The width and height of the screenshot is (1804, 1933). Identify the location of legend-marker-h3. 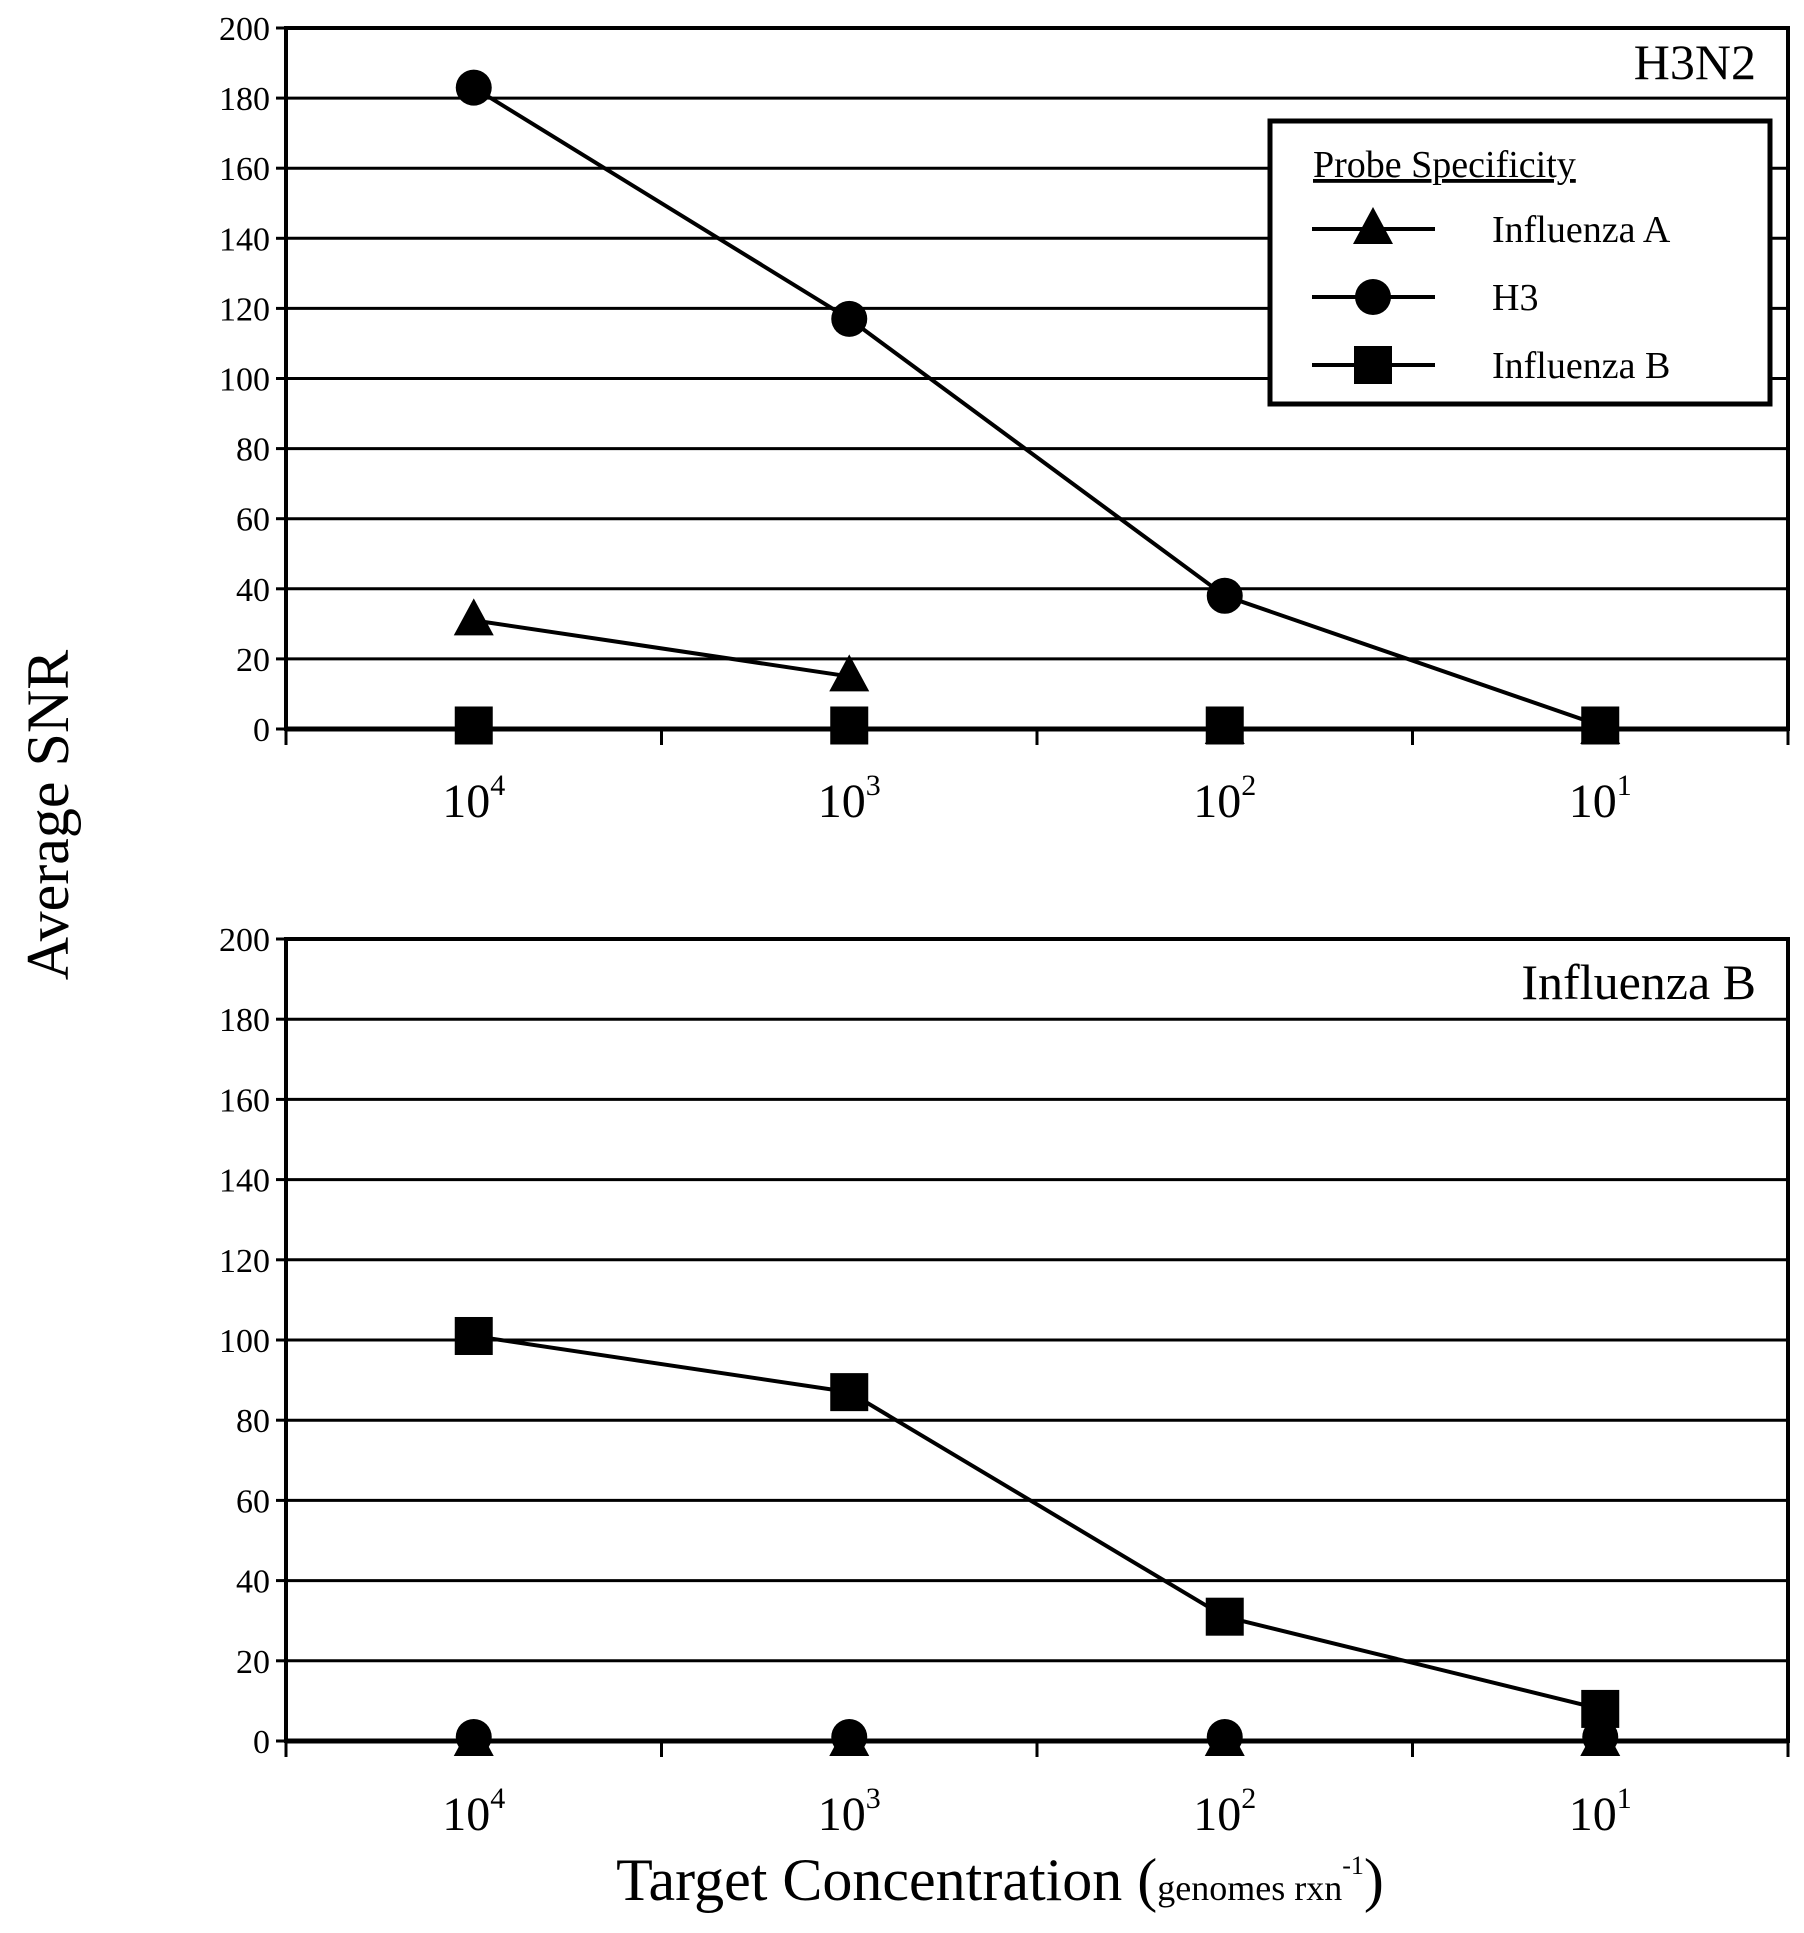
(1373, 297).